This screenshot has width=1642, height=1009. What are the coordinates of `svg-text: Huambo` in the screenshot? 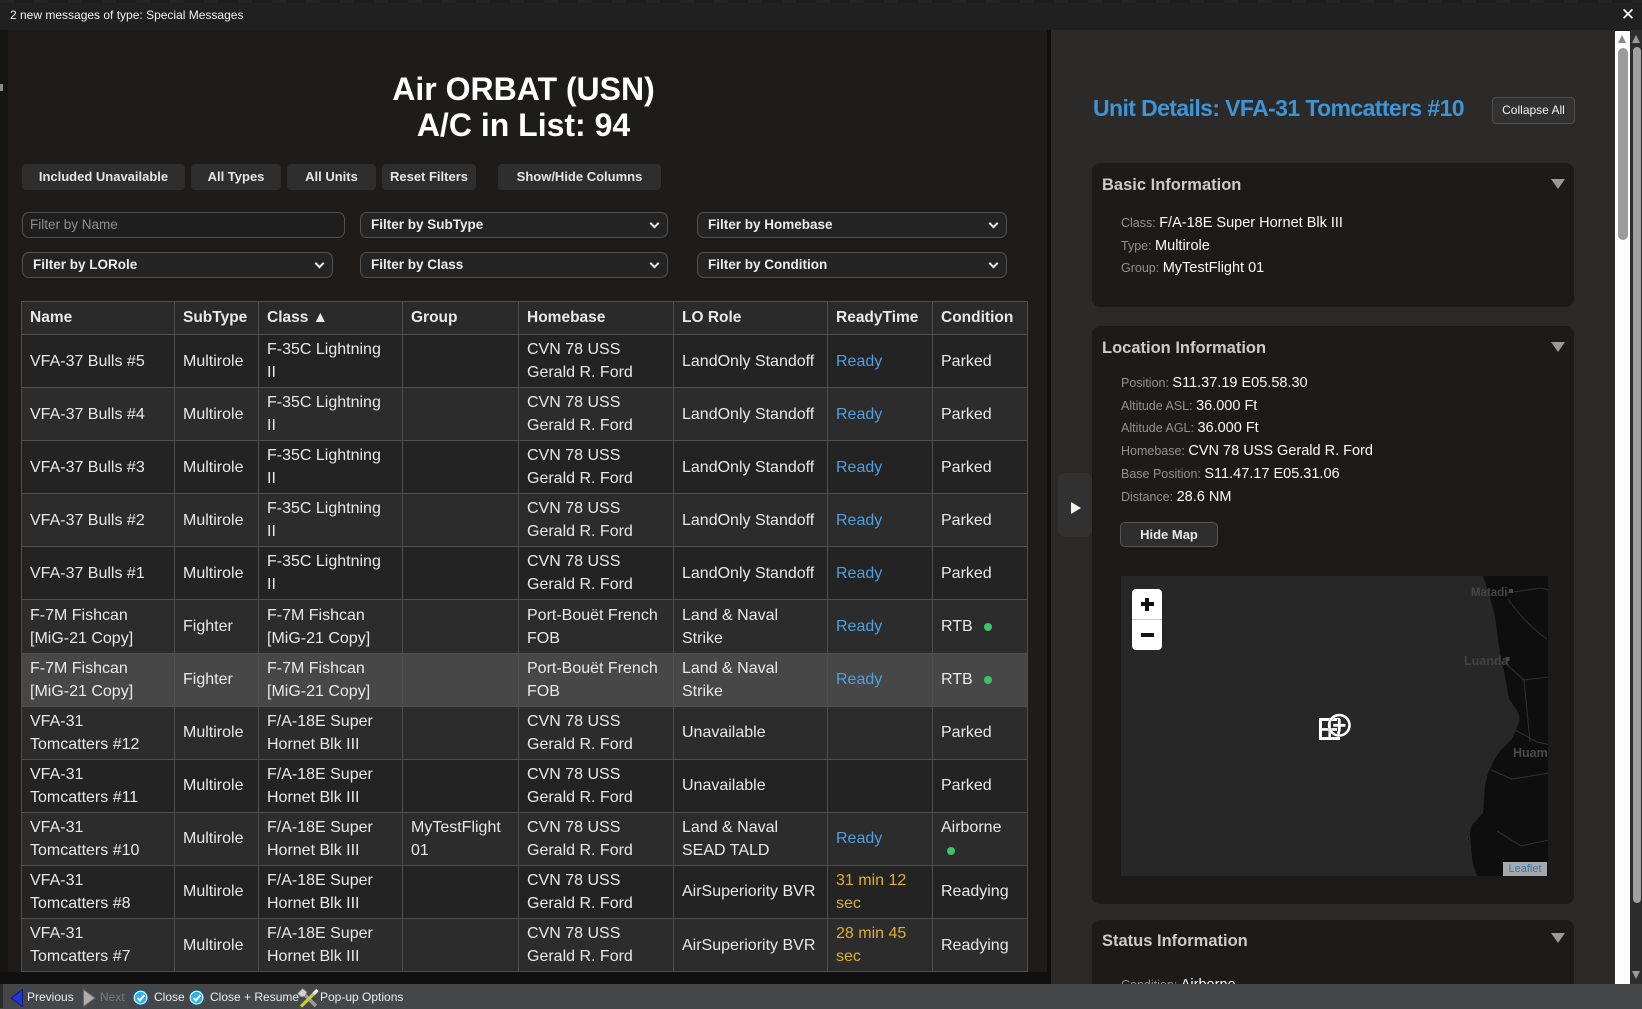 It's located at (1530, 753).